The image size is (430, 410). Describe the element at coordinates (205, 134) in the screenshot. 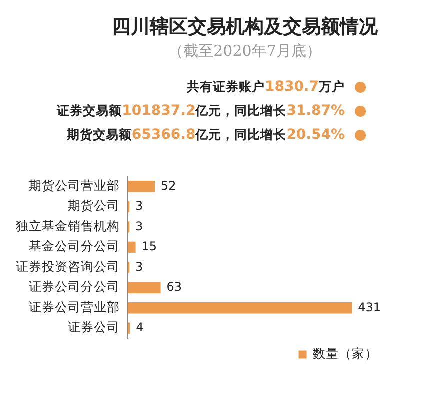

I see `text: 期货交易额65366.8亿元，同比增长20.54%` at that location.